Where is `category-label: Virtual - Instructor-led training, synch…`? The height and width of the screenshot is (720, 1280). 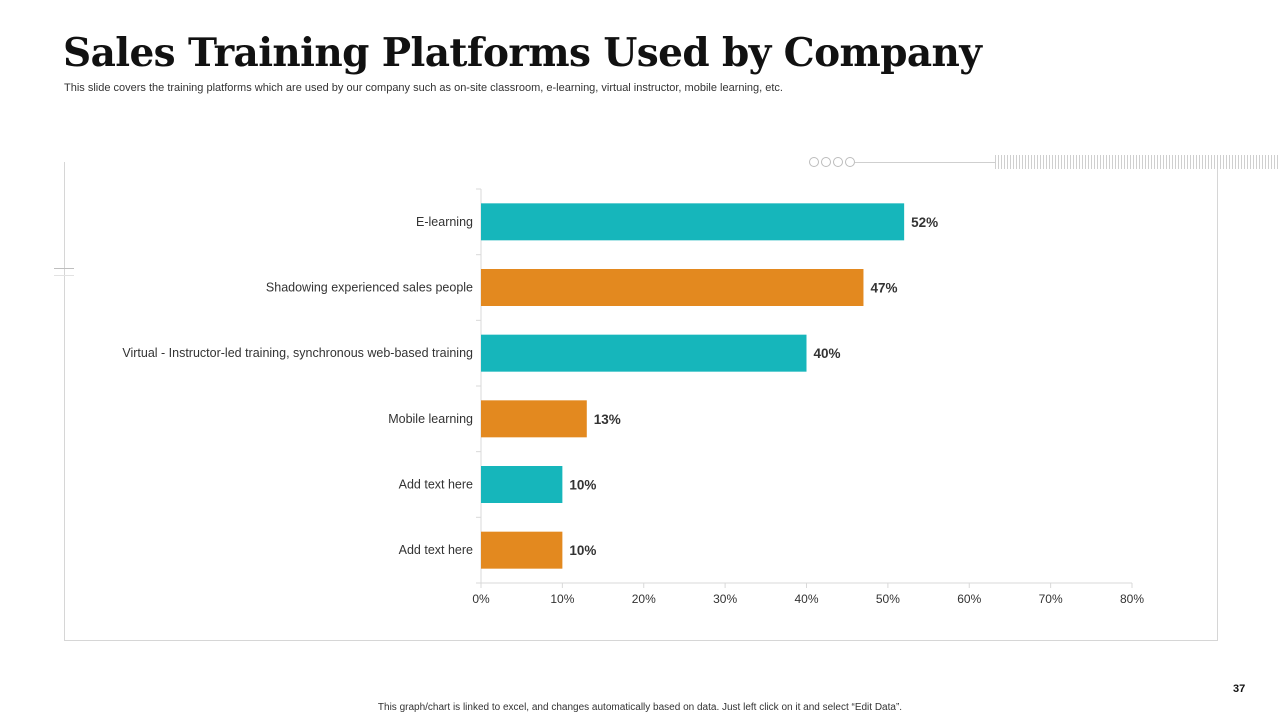 category-label: Virtual - Instructor-led training, synch… is located at coordinates (297, 353).